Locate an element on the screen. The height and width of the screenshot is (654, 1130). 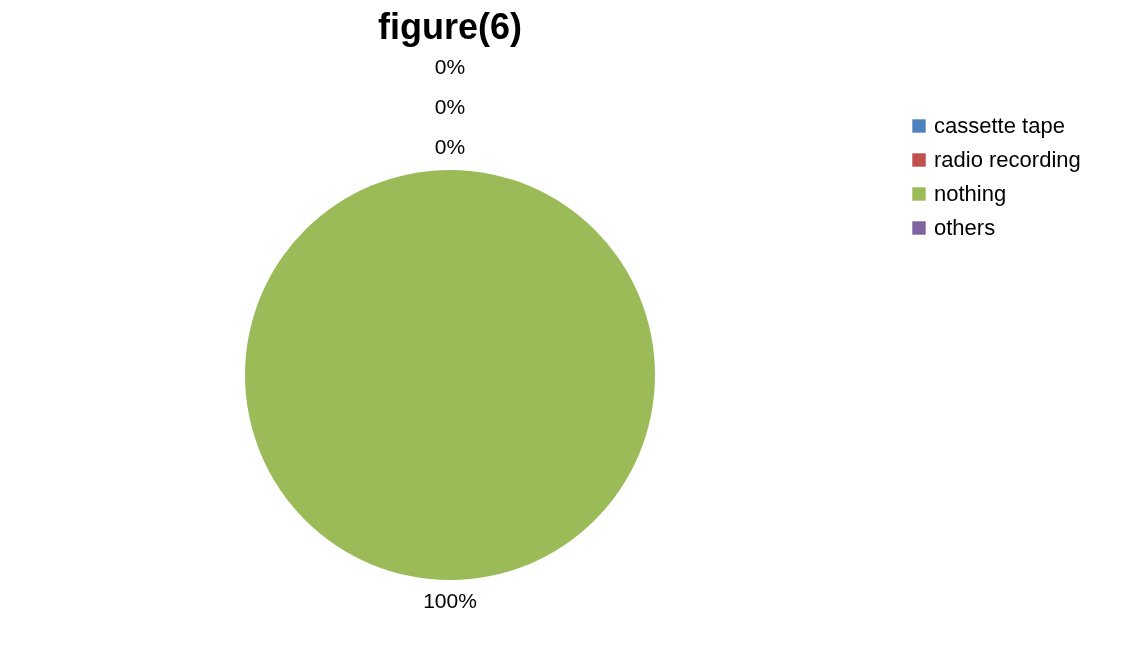
chart-title: figure(6) is located at coordinates (450, 26).